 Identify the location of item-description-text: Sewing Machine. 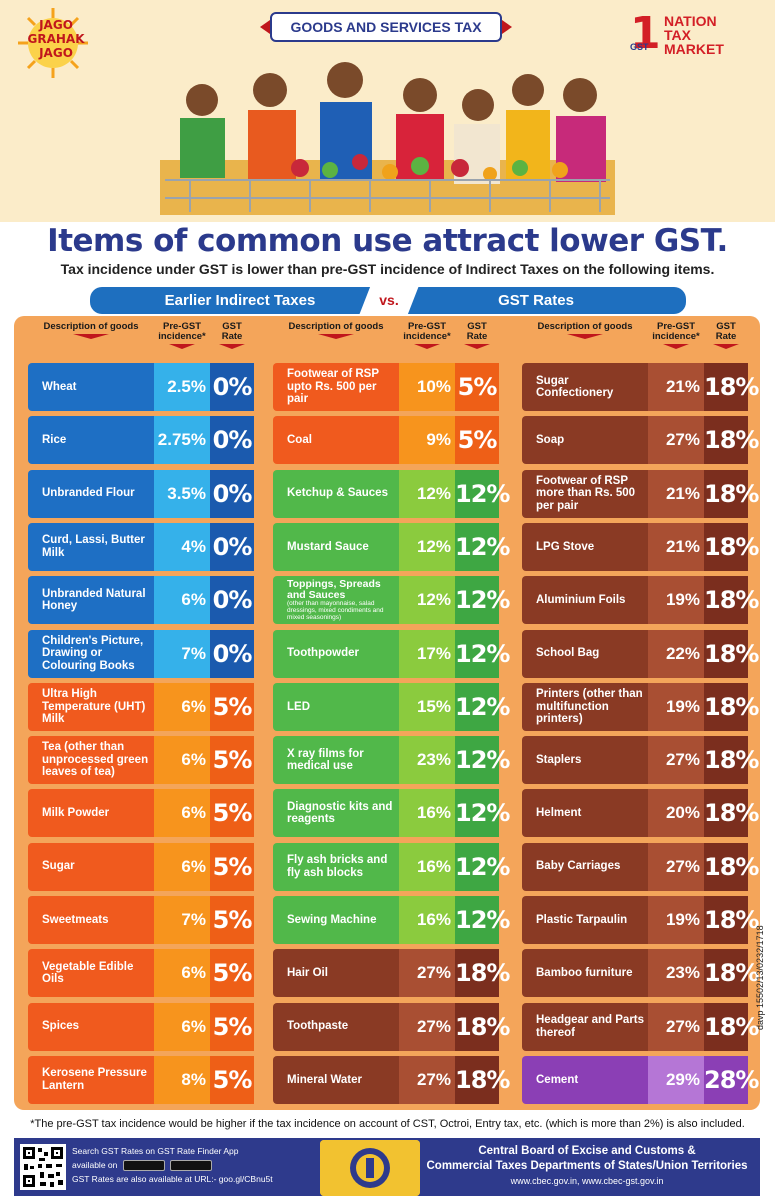
(332, 919).